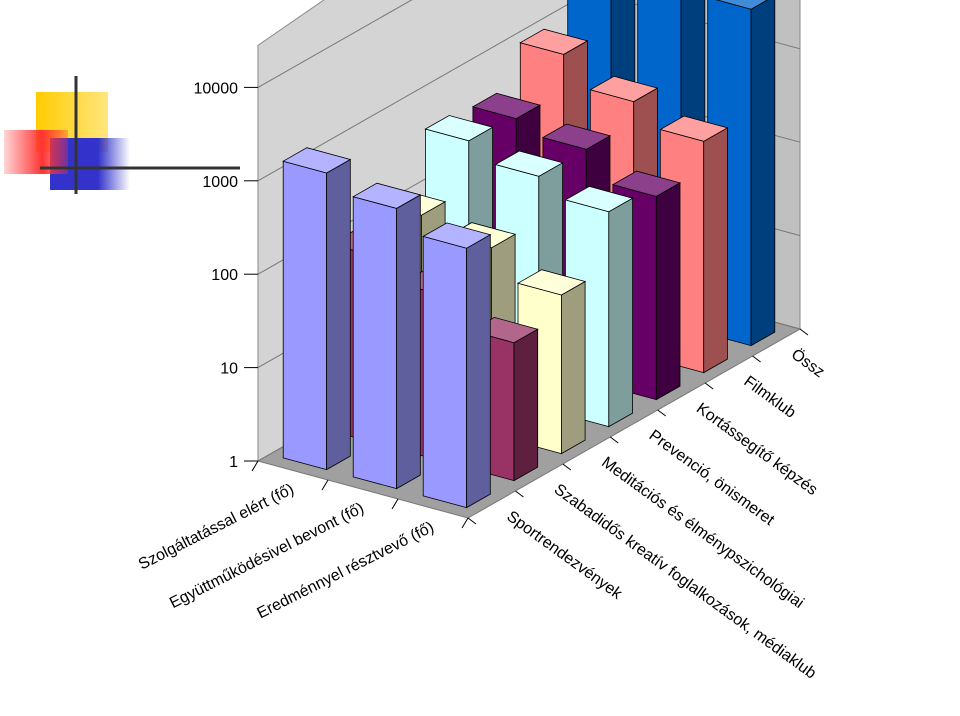 The image size is (960, 716). I want to click on y-tick-label: 1, so click(233, 462).